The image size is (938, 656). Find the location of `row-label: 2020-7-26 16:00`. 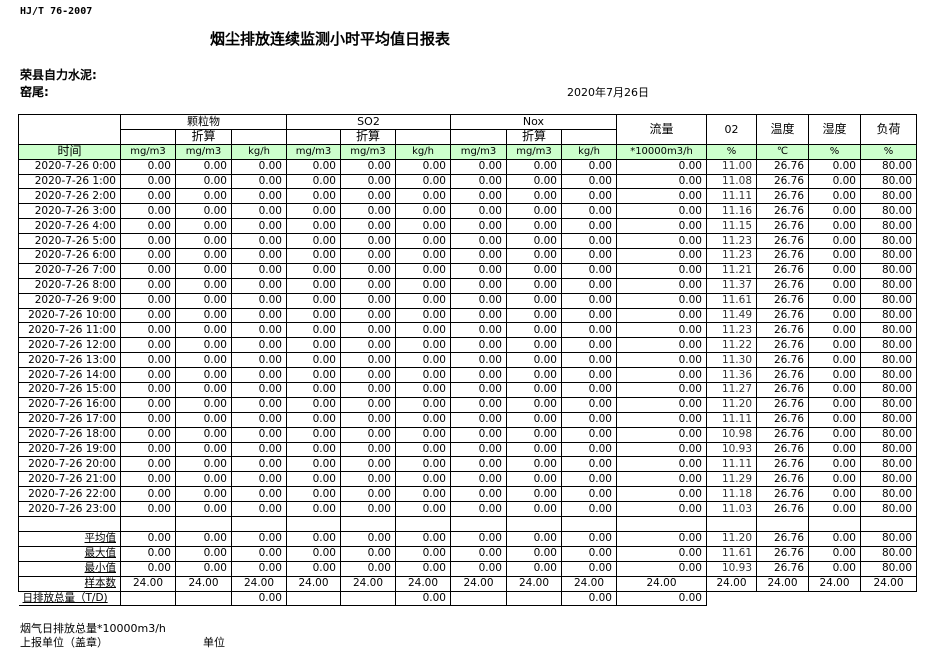

row-label: 2020-7-26 16:00 is located at coordinates (69, 404).